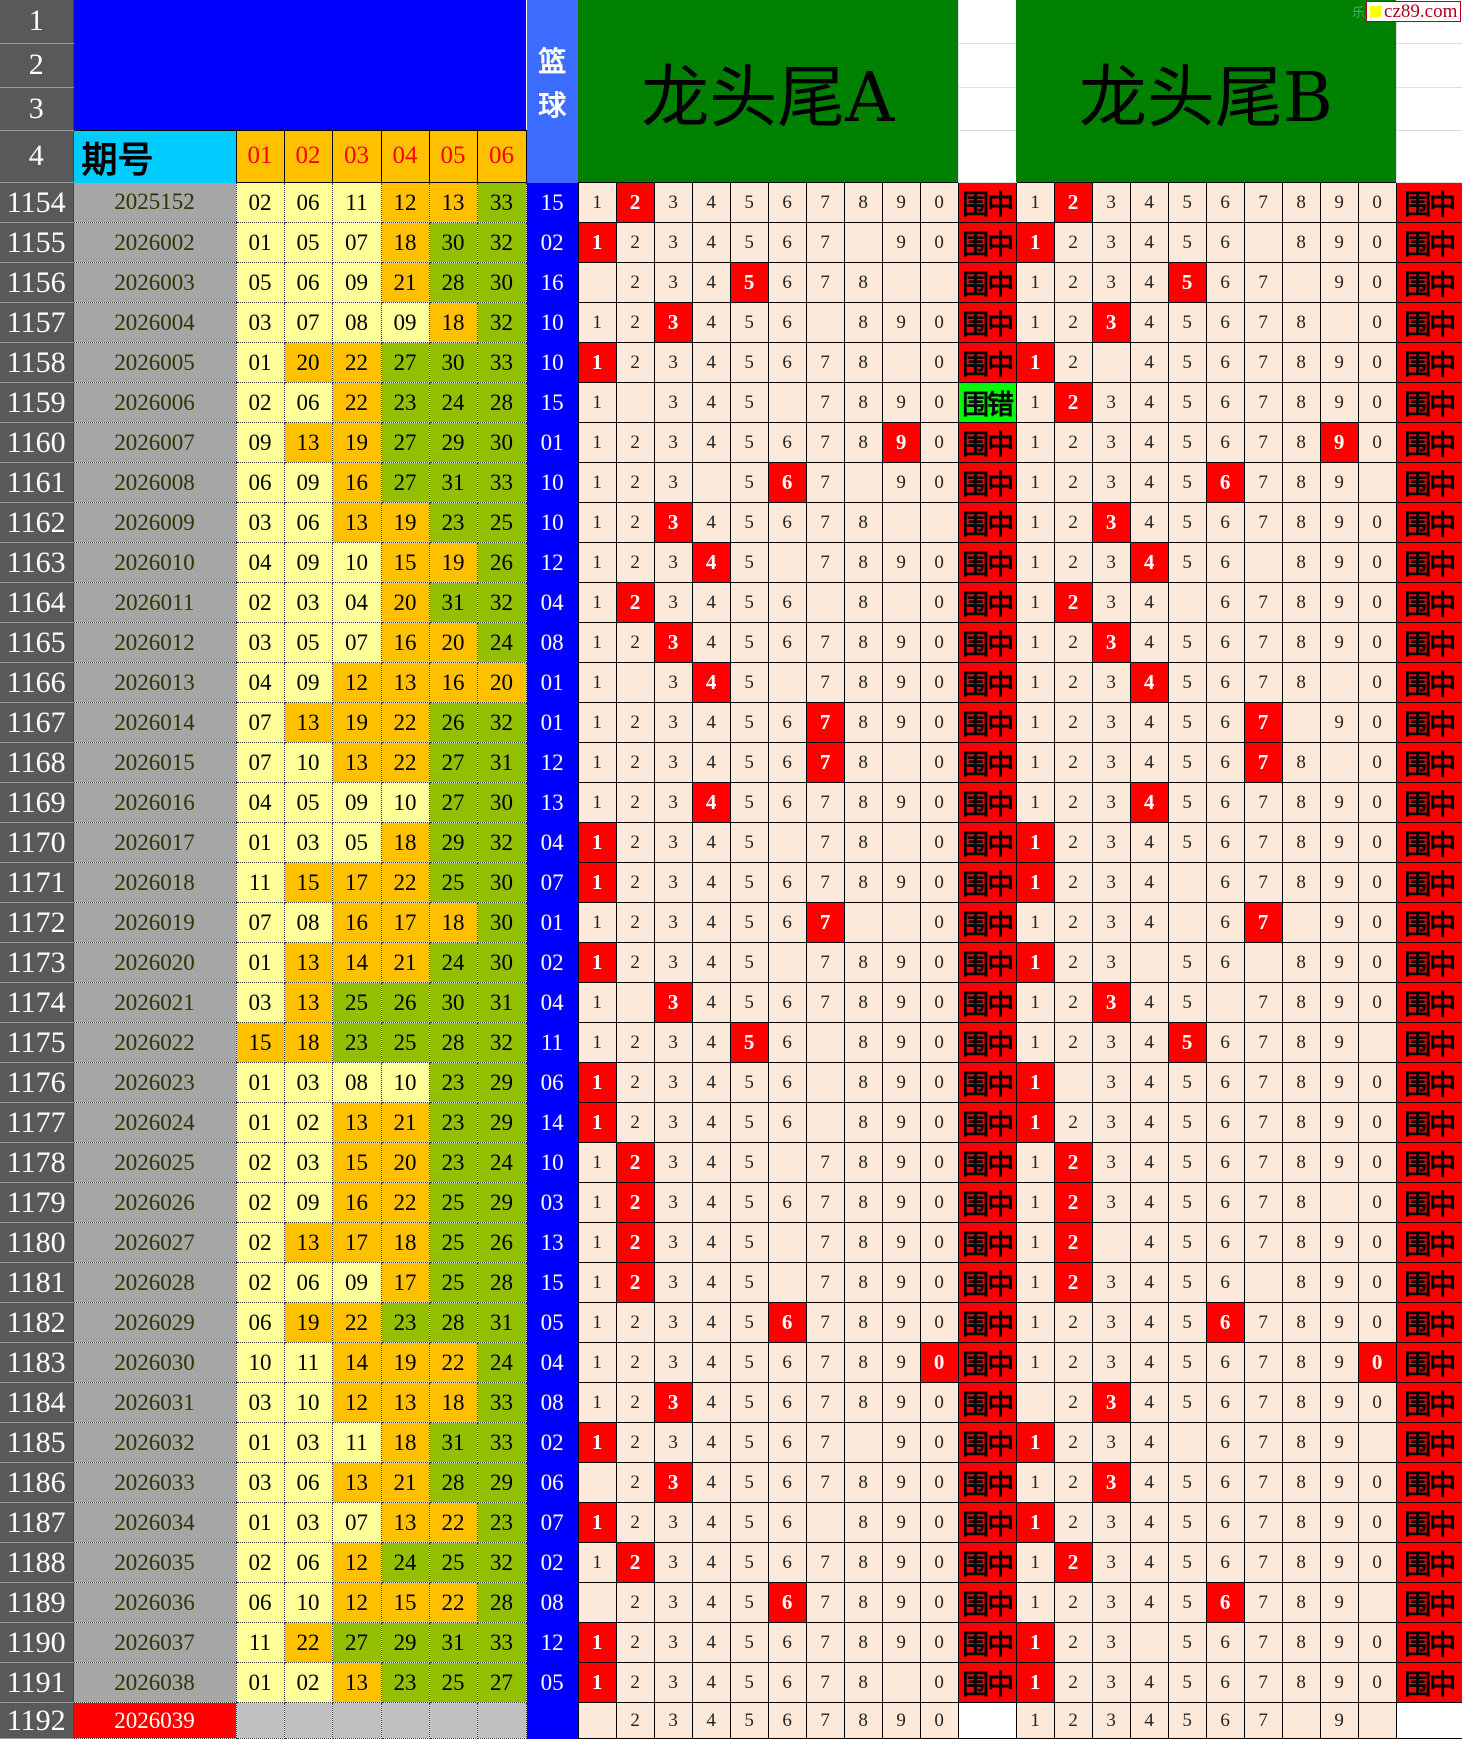  Describe the element at coordinates (37, 722) in the screenshot. I see `row-number: 1167` at that location.